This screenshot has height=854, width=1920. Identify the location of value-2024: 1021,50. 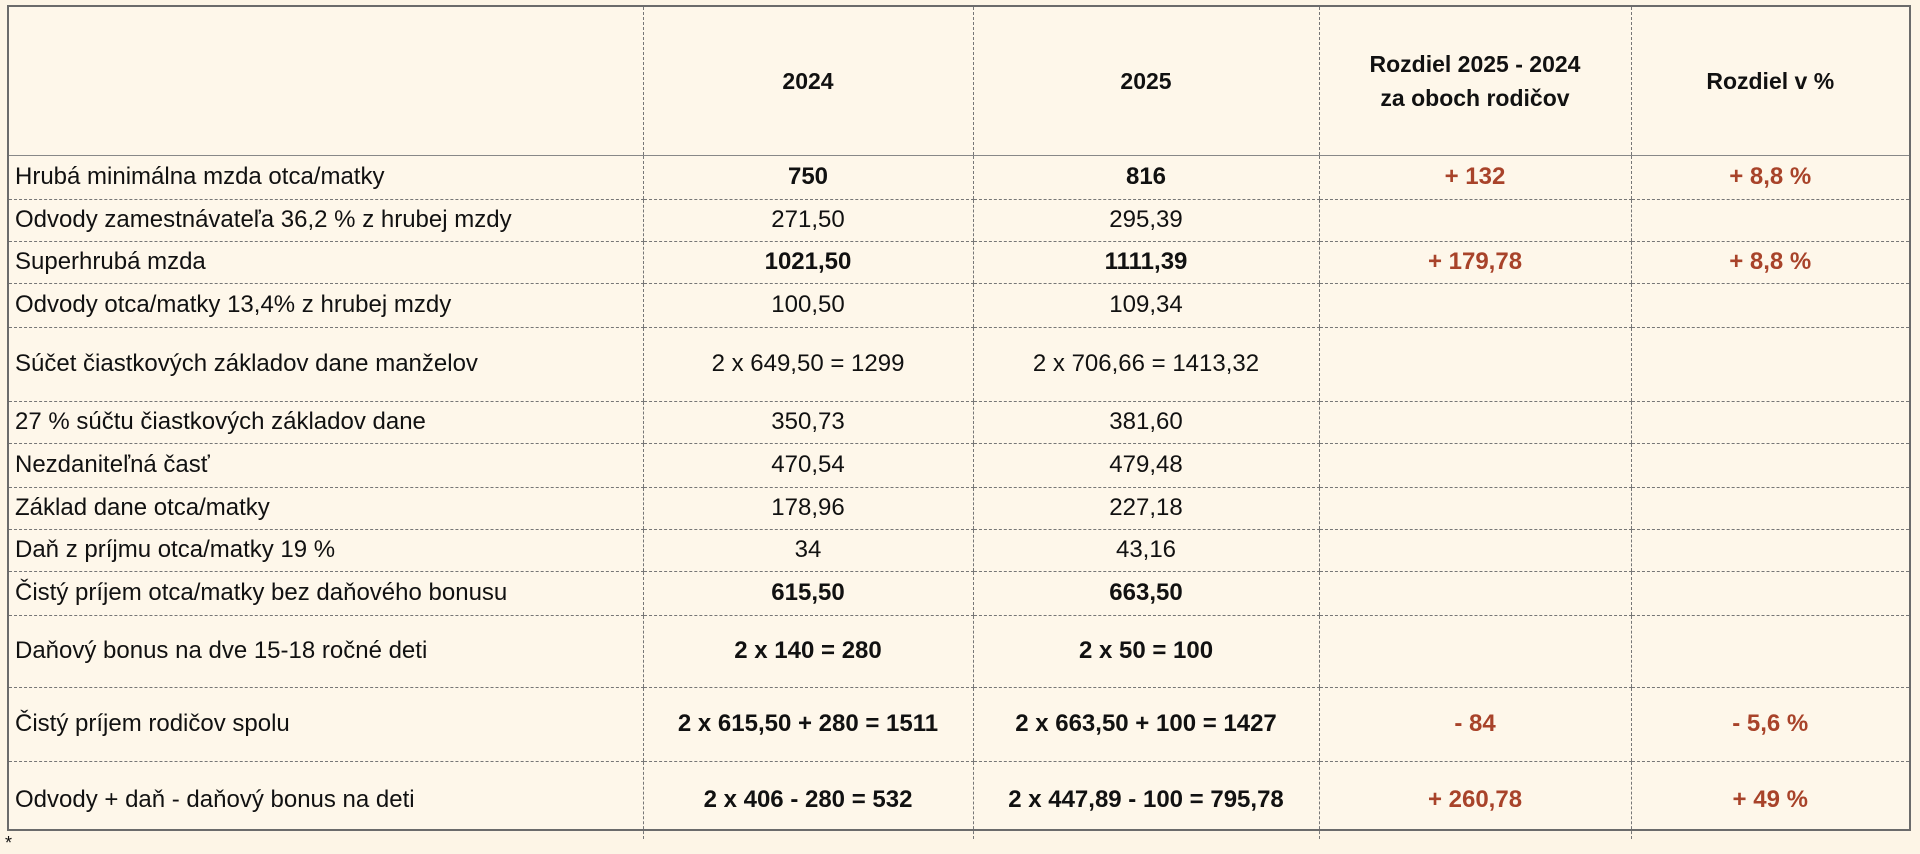
(807, 262).